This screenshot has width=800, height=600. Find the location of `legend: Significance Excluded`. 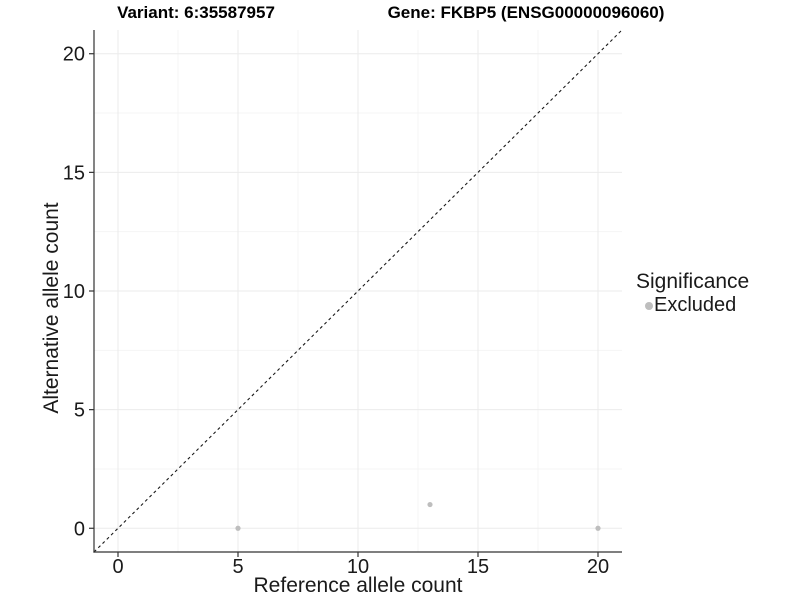

legend: Significance Excluded is located at coordinates (692, 293).